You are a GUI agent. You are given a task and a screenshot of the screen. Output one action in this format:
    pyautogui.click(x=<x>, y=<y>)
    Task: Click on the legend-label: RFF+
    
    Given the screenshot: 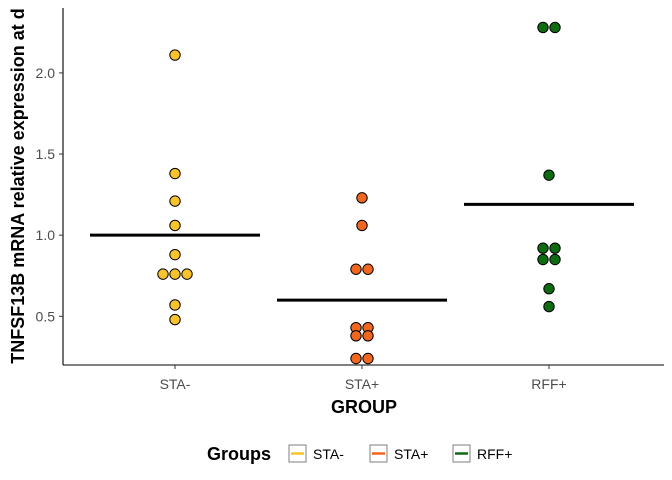 What is the action you would take?
    pyautogui.click(x=494, y=454)
    